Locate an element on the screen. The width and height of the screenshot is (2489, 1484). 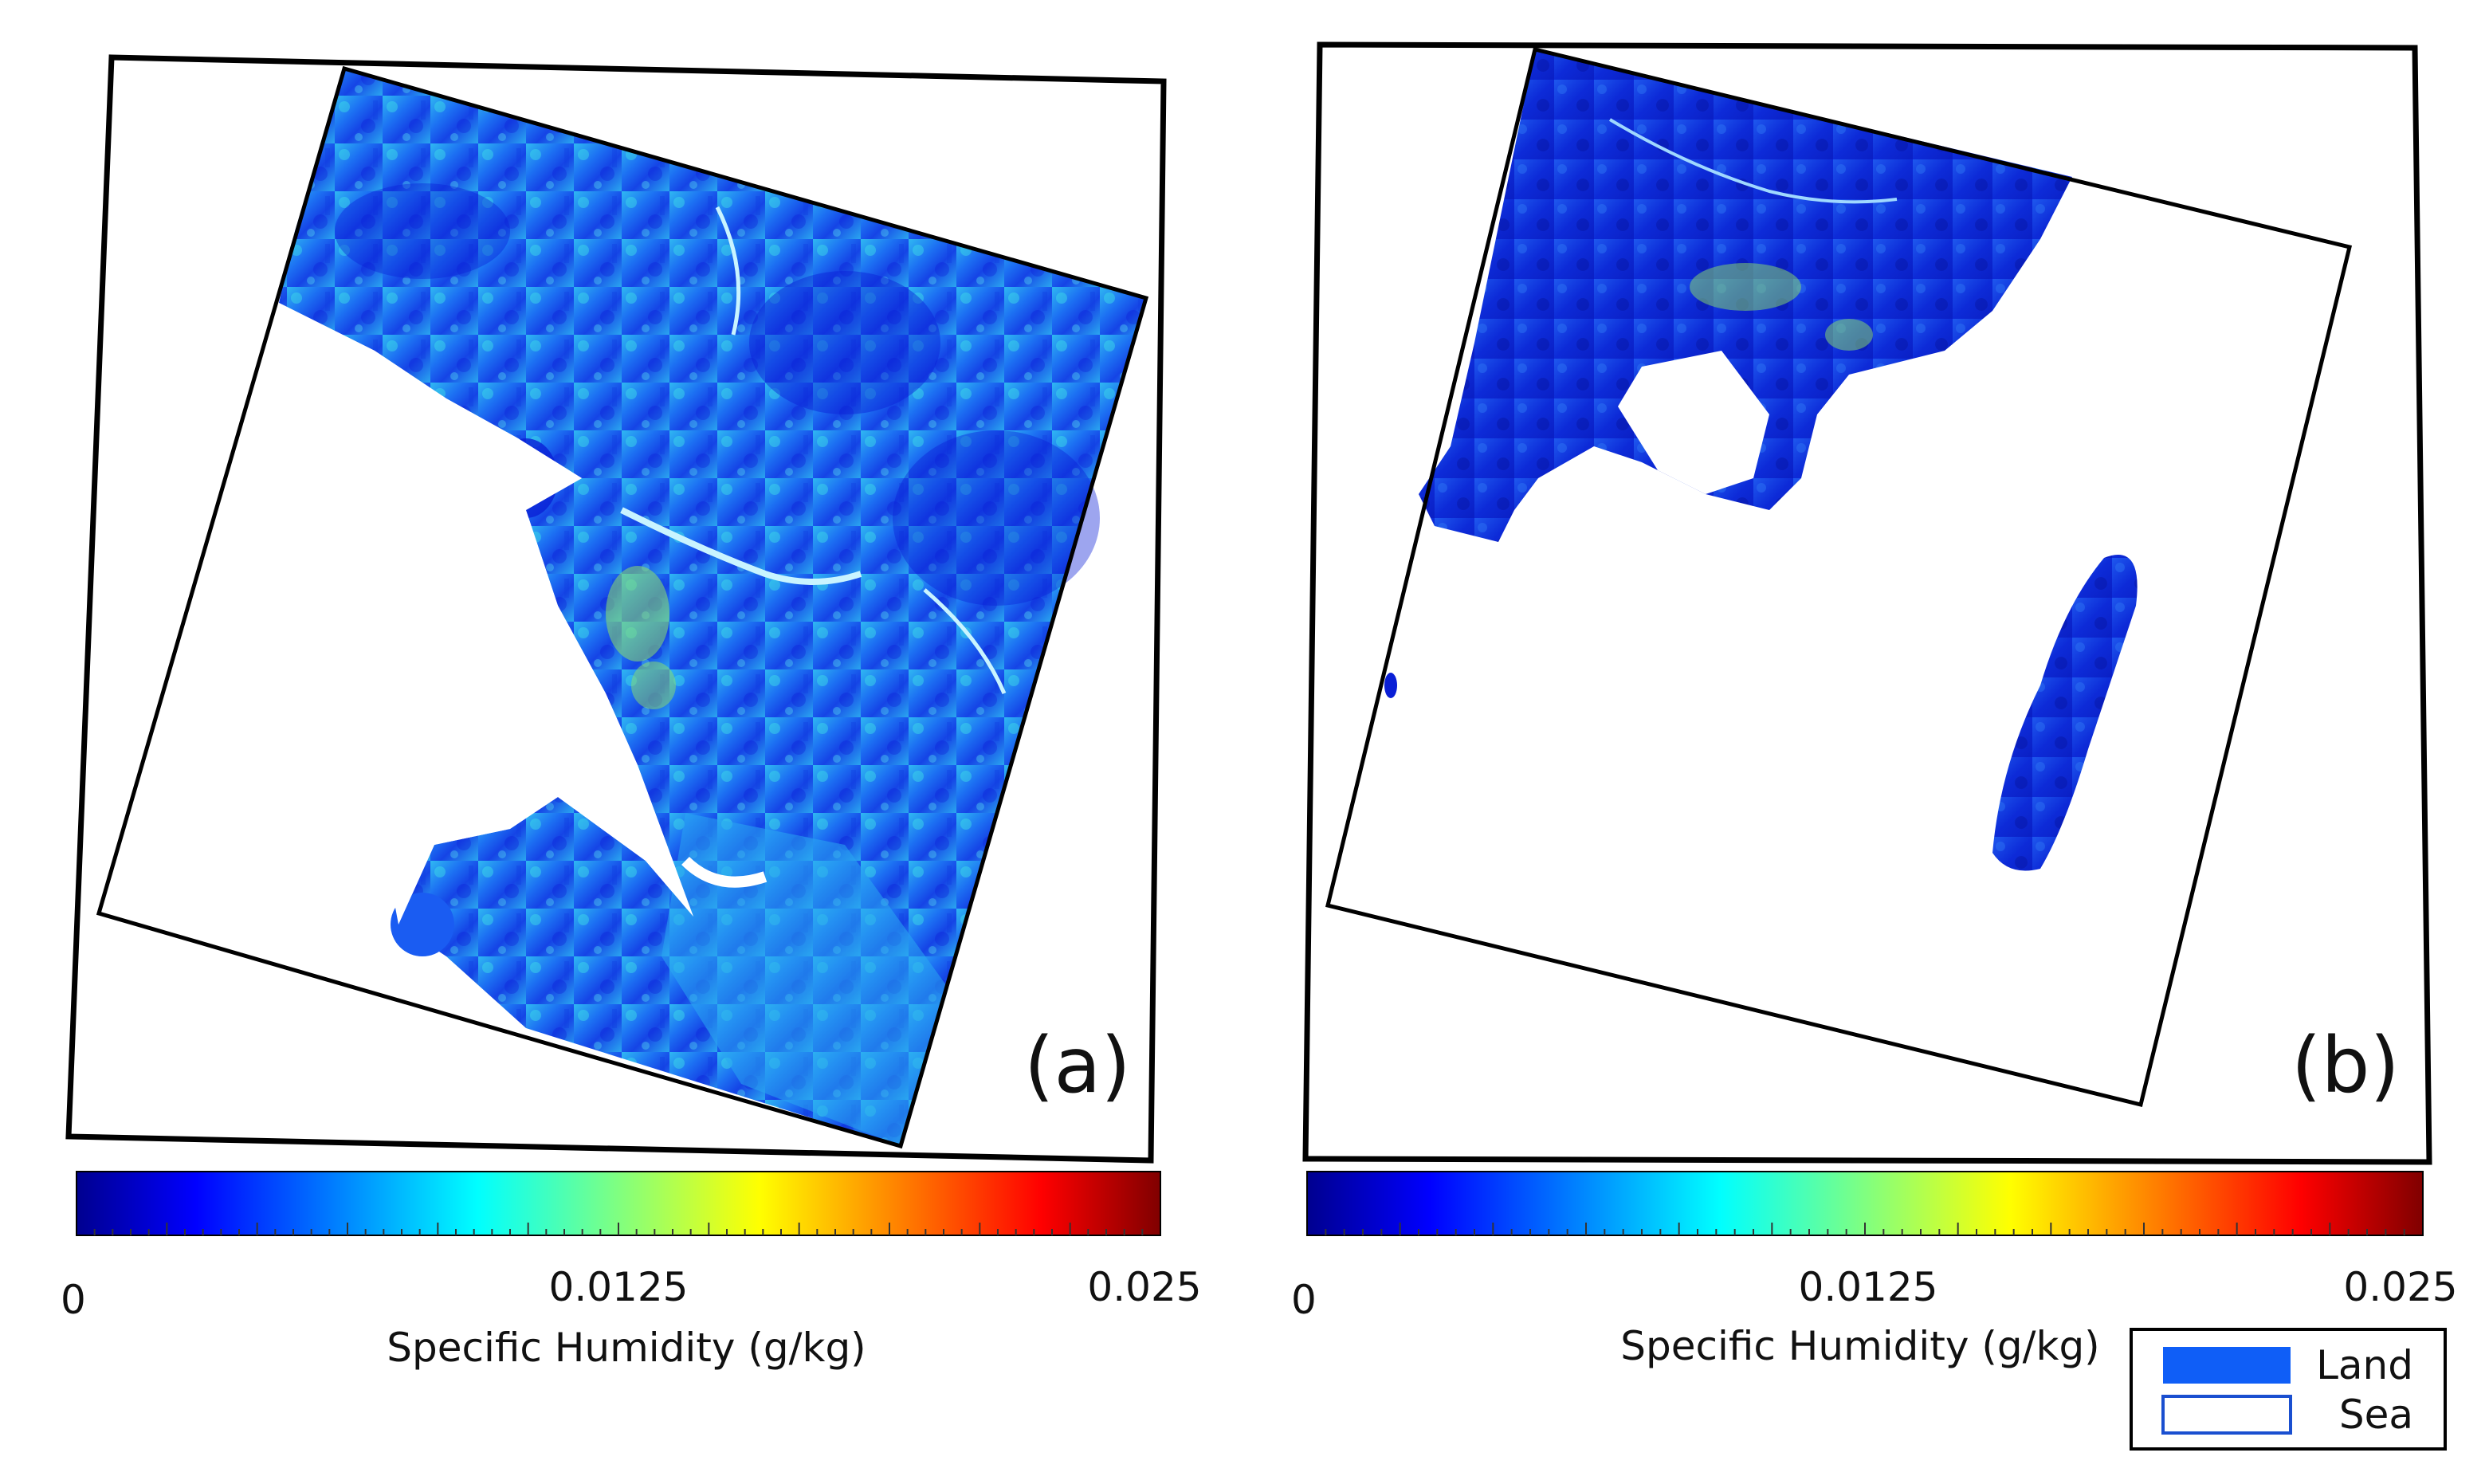
panel-label-a: (a) is located at coordinates (1077, 1065).